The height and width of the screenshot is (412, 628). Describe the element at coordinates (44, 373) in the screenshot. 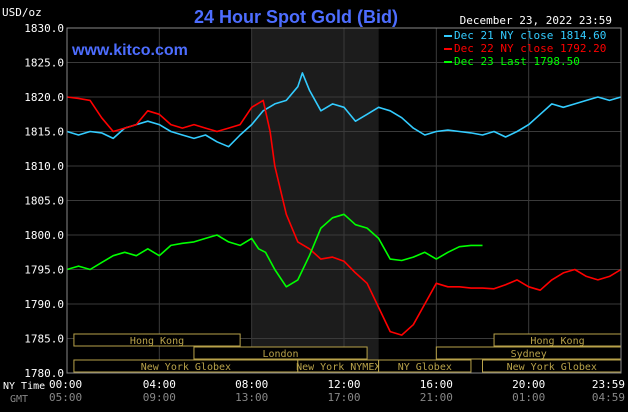

I see `y-tick-label: 1780.0` at that location.